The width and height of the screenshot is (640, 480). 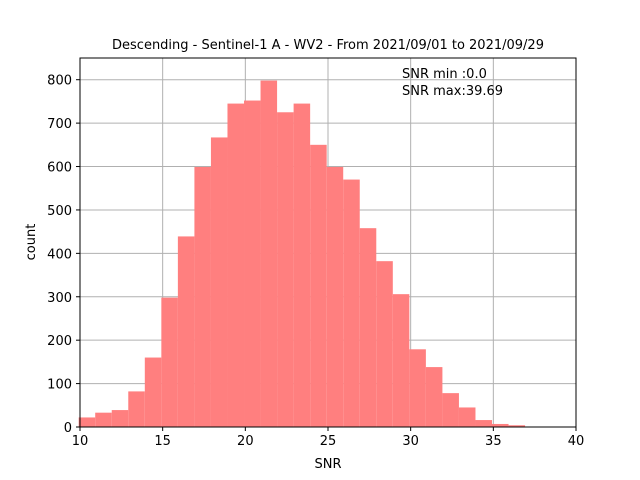 I want to click on y-tick-label: 200, so click(x=59, y=341).